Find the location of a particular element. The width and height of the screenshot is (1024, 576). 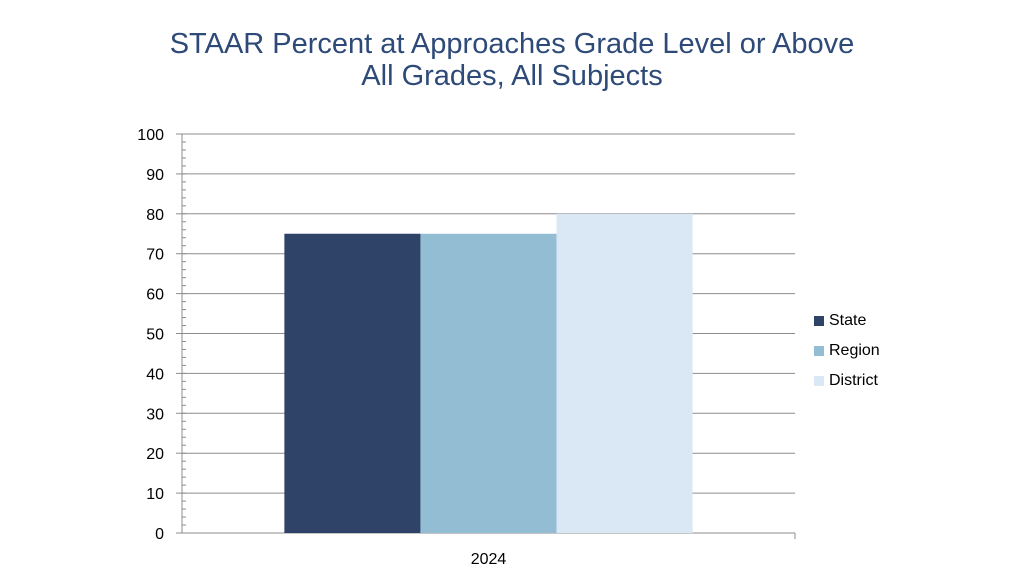

y-tick-label: 70 is located at coordinates (155, 255).